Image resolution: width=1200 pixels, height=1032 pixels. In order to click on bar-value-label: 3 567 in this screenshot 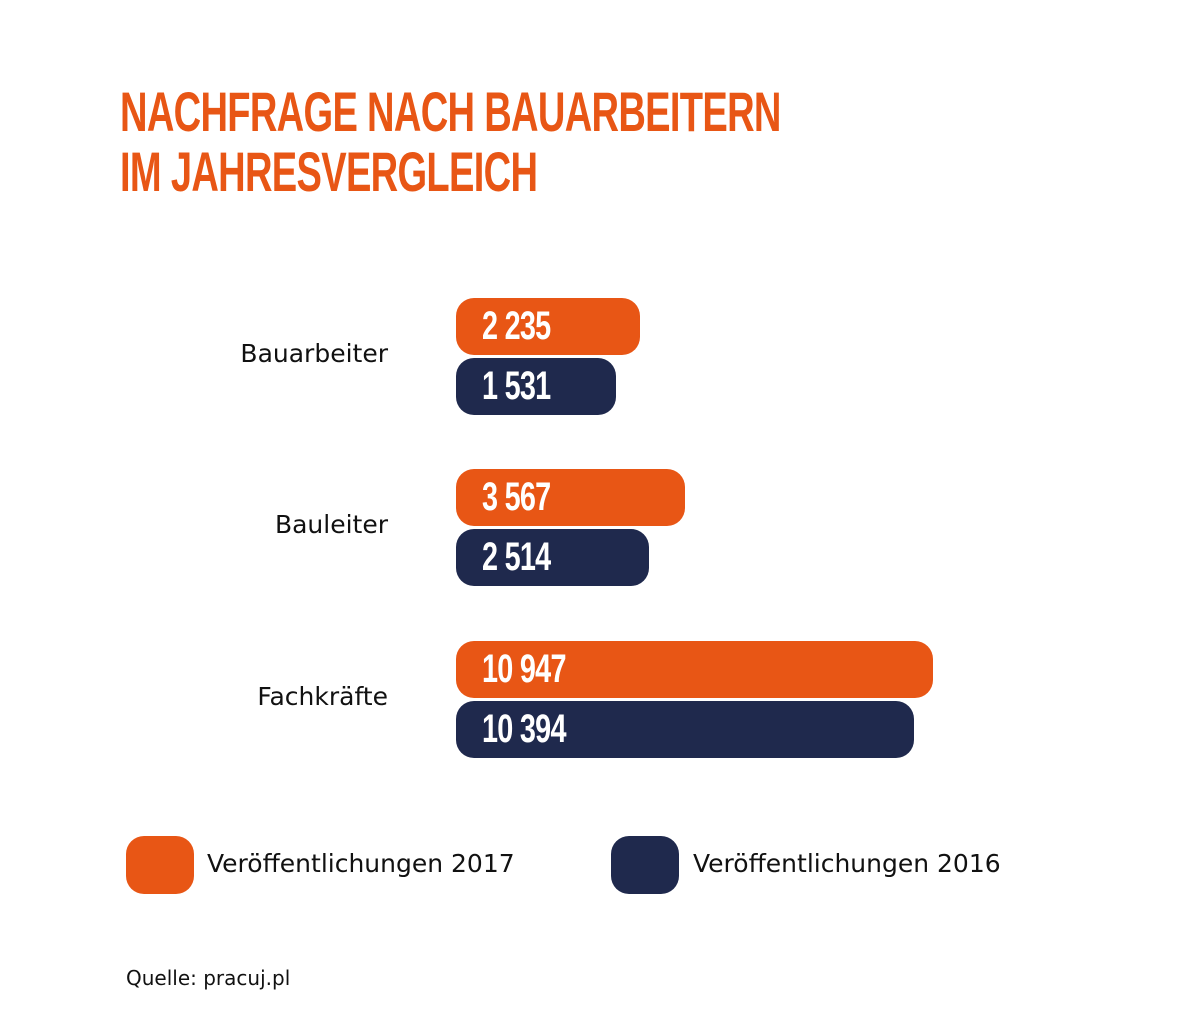, I will do `click(516, 497)`.